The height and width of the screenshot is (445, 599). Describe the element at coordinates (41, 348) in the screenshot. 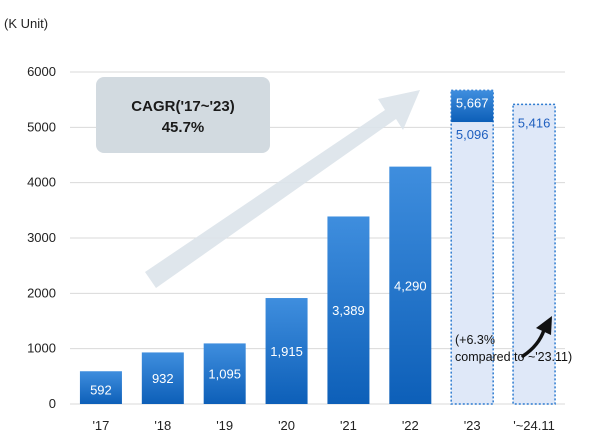

I see `y-tick-label: 1000` at that location.